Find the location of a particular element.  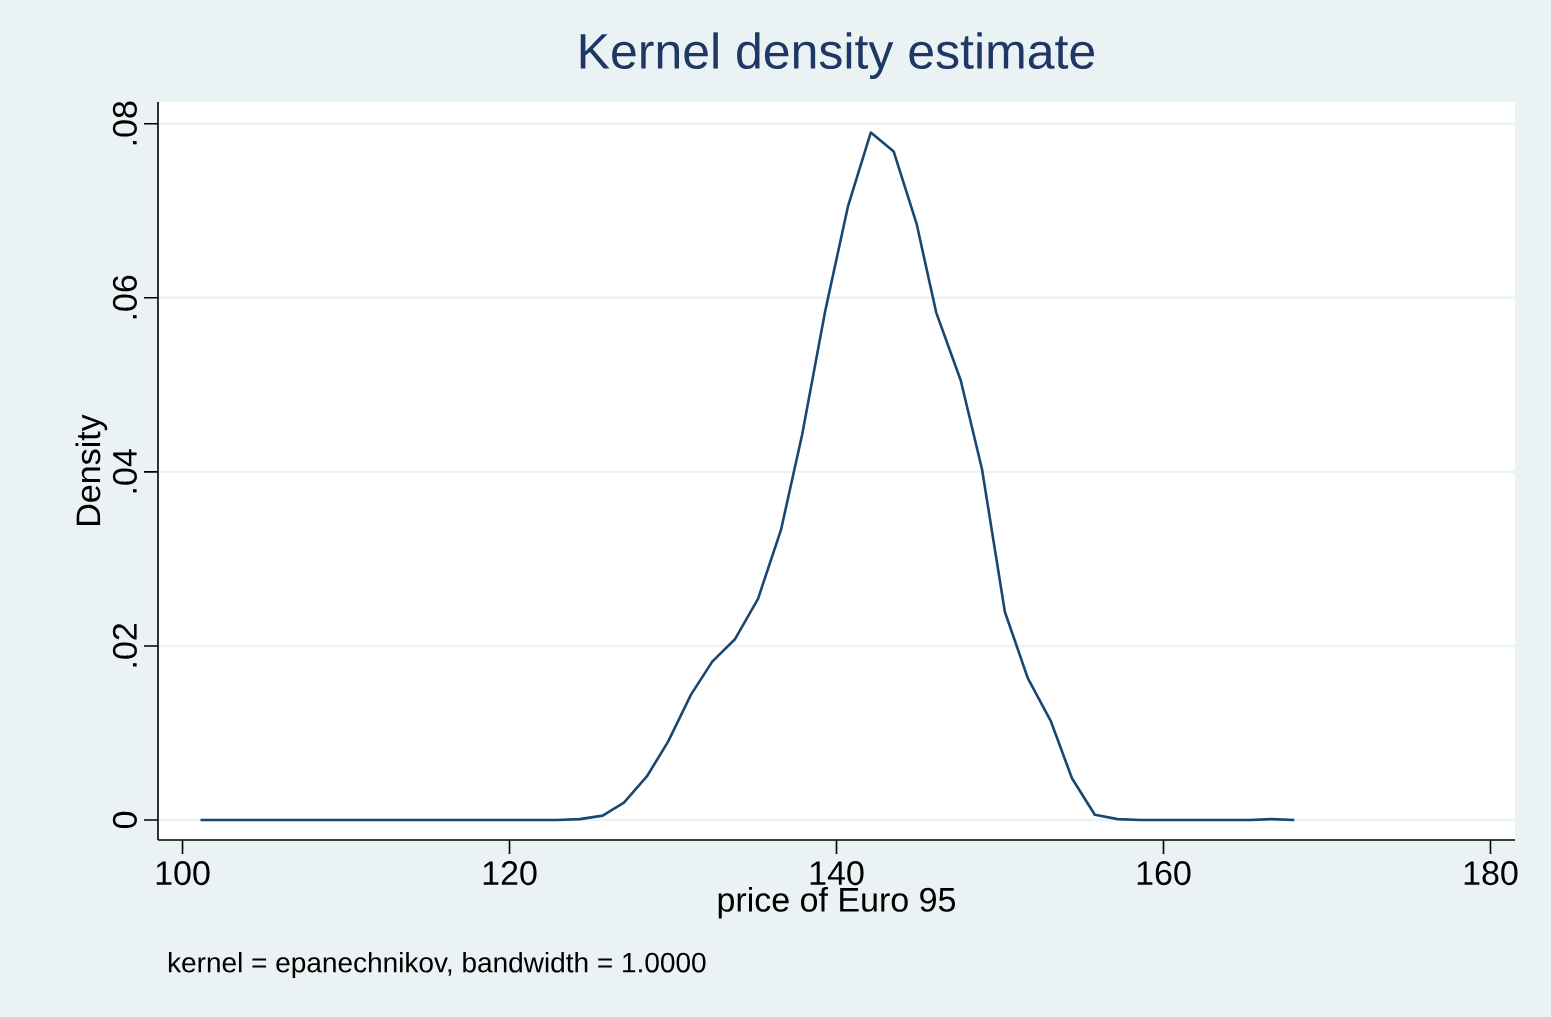

text: kernel = epanechnikov, bandwidth = 1.0000 is located at coordinates (437, 965).